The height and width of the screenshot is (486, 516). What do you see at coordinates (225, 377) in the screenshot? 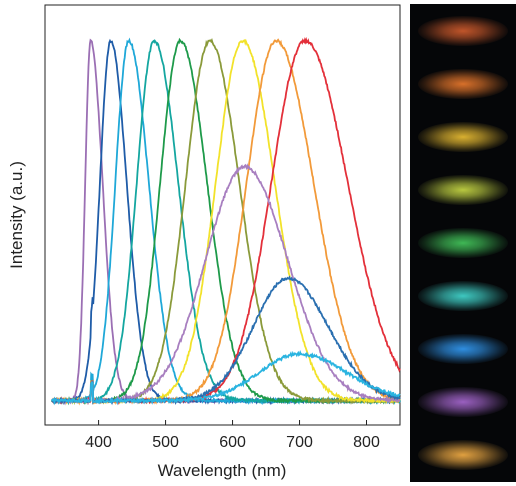
I see `spectrum-line` at bounding box center [225, 377].